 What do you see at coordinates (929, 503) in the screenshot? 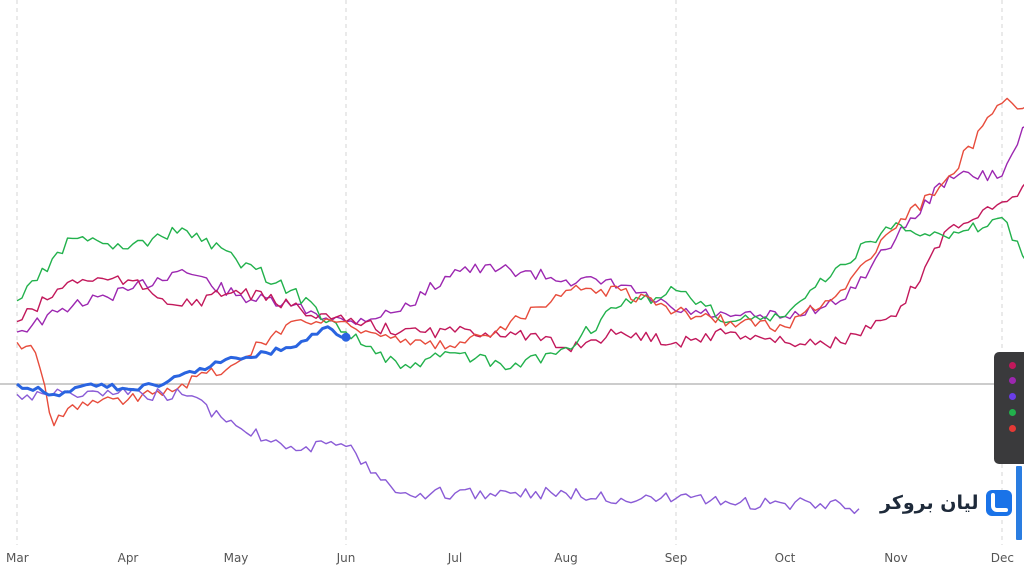
I see `brand-name: لیان بروکر` at bounding box center [929, 503].